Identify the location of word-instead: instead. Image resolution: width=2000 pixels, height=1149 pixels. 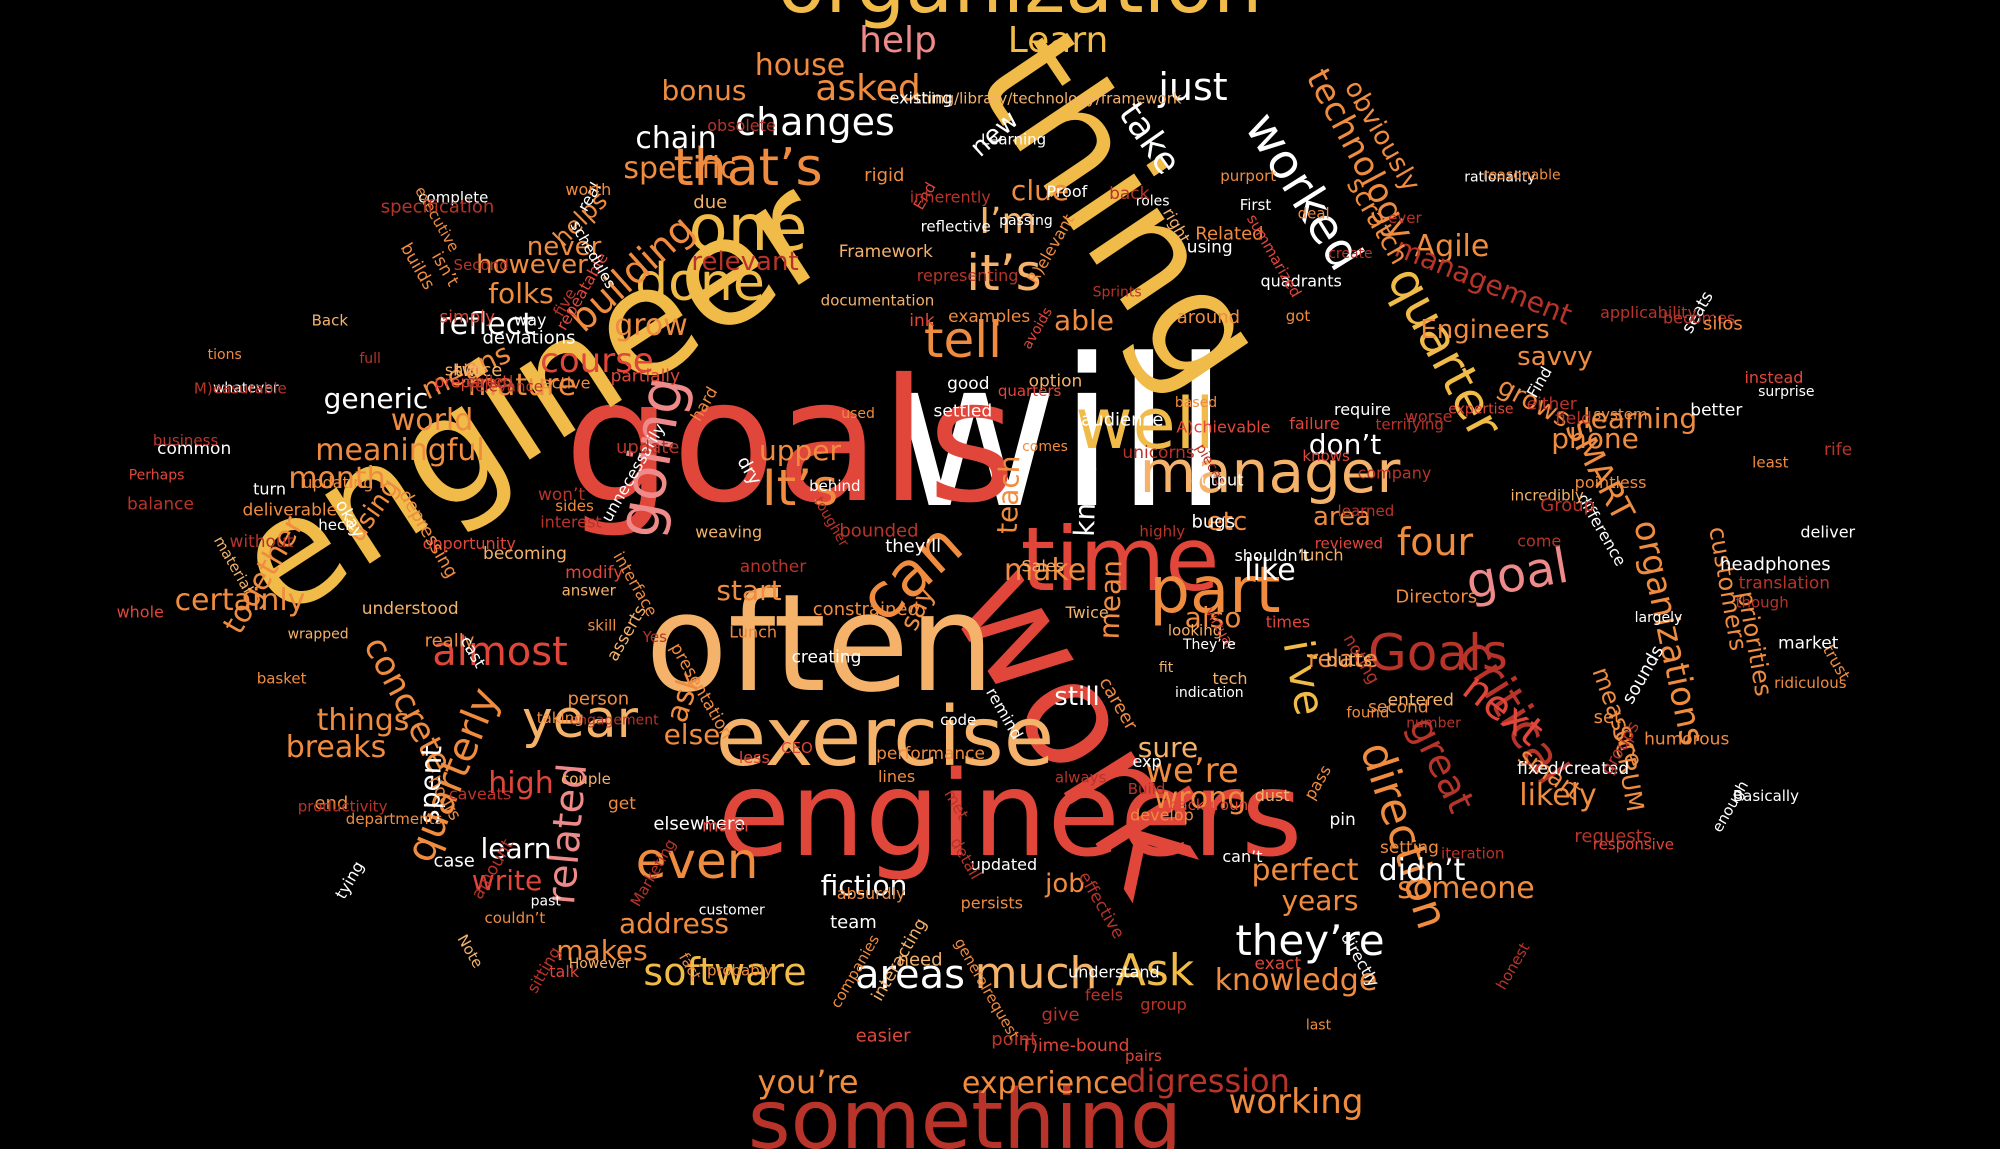
(1773, 377).